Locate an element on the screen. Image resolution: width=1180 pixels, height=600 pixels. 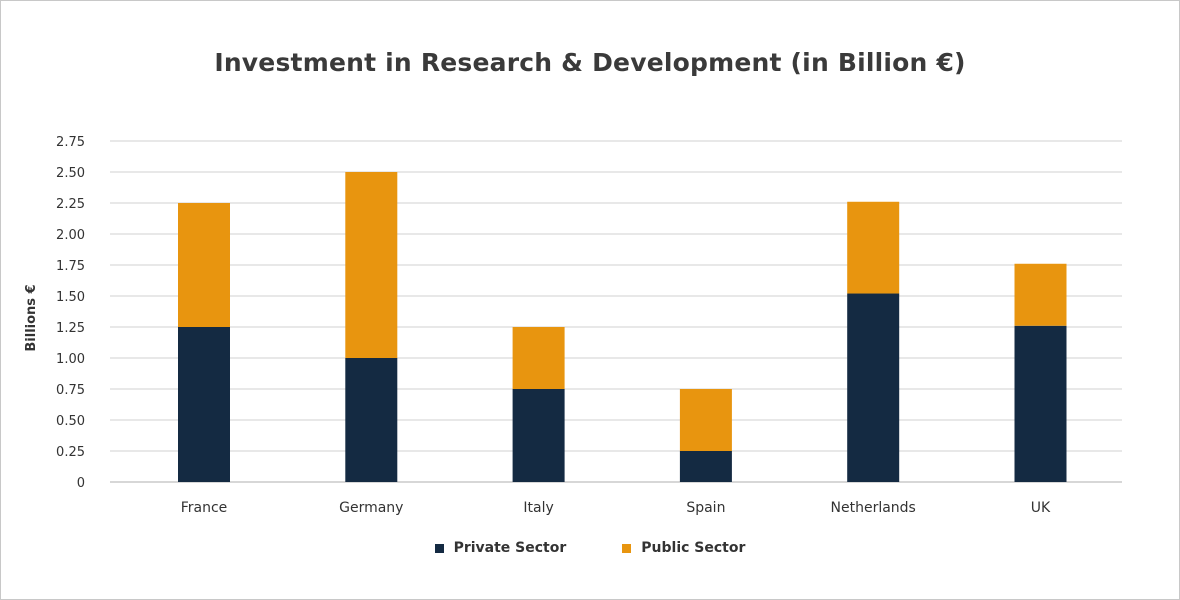
y-tick-label: 1.25 is located at coordinates (70, 328).